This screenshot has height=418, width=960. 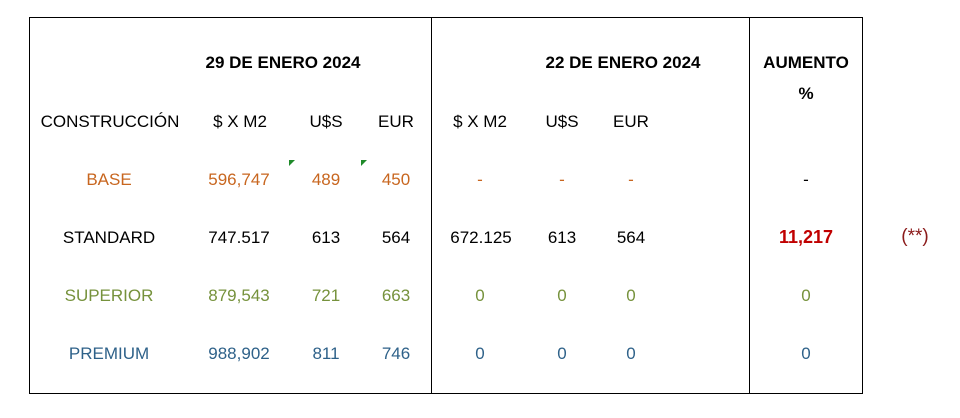 What do you see at coordinates (806, 179) in the screenshot?
I see `row-base-increase: -` at bounding box center [806, 179].